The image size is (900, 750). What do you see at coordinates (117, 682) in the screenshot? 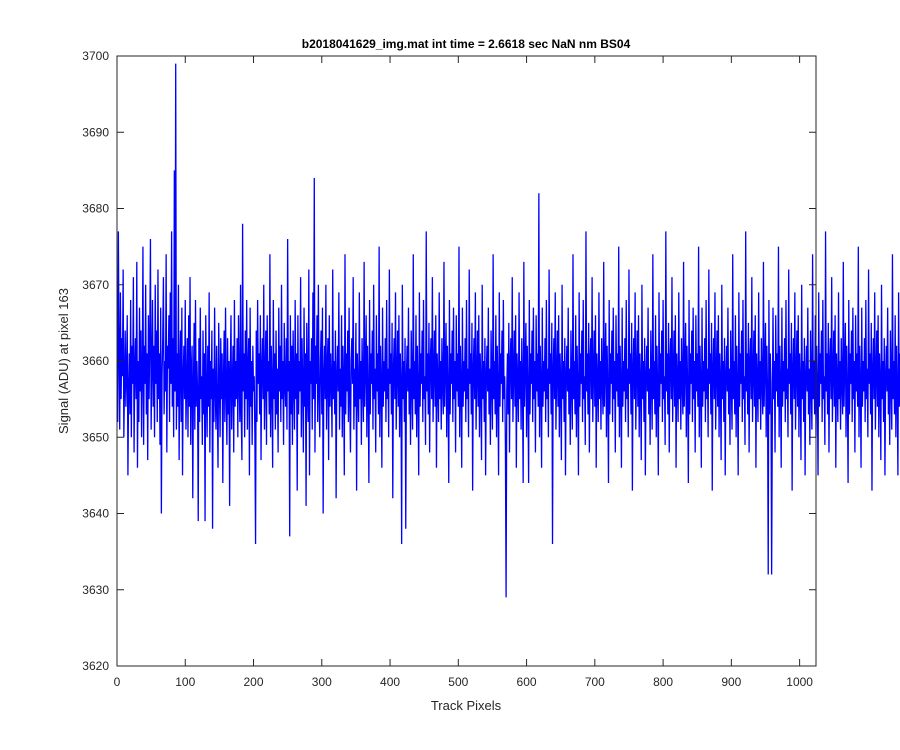
I see `x-tick-label: 0` at bounding box center [117, 682].